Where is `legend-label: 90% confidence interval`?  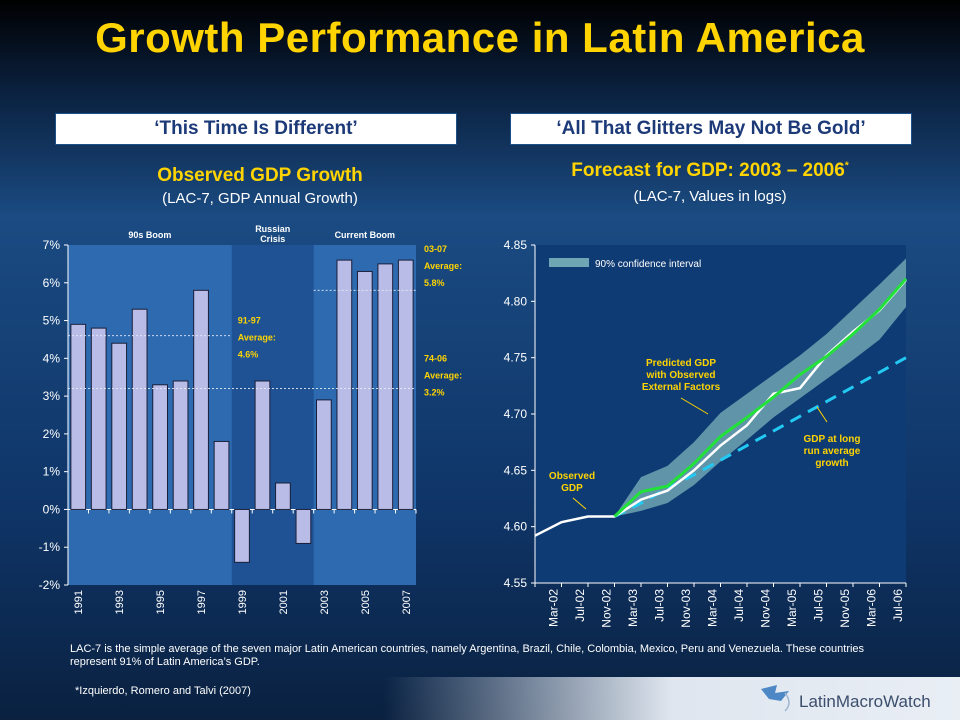 legend-label: 90% confidence interval is located at coordinates (648, 264).